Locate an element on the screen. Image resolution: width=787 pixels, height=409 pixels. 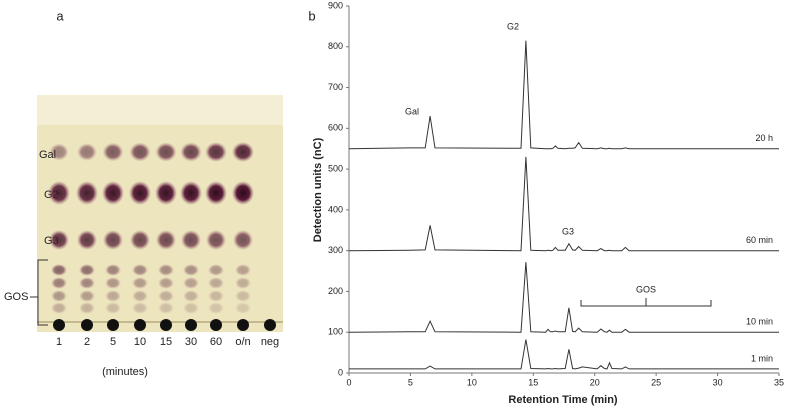
x-tick-label: 20 is located at coordinates (595, 382).